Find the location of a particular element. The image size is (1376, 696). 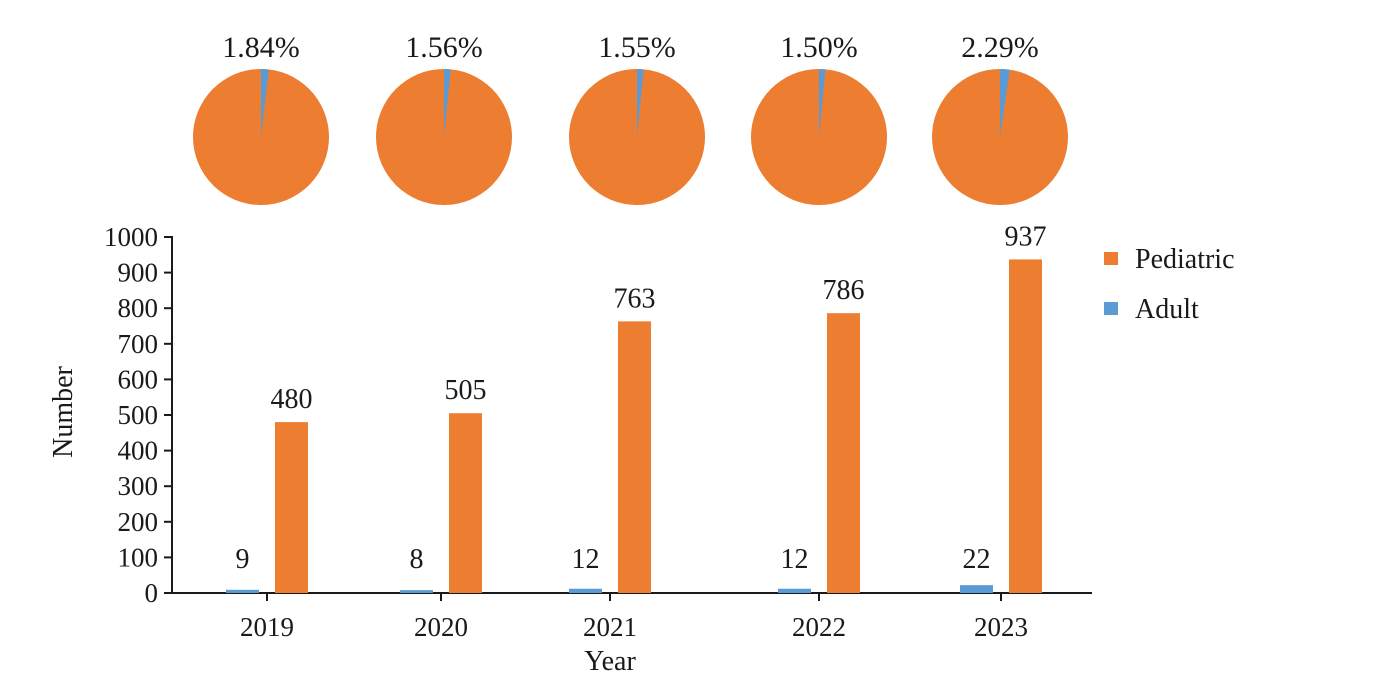

bar-label-adult: 8 is located at coordinates (417, 559).